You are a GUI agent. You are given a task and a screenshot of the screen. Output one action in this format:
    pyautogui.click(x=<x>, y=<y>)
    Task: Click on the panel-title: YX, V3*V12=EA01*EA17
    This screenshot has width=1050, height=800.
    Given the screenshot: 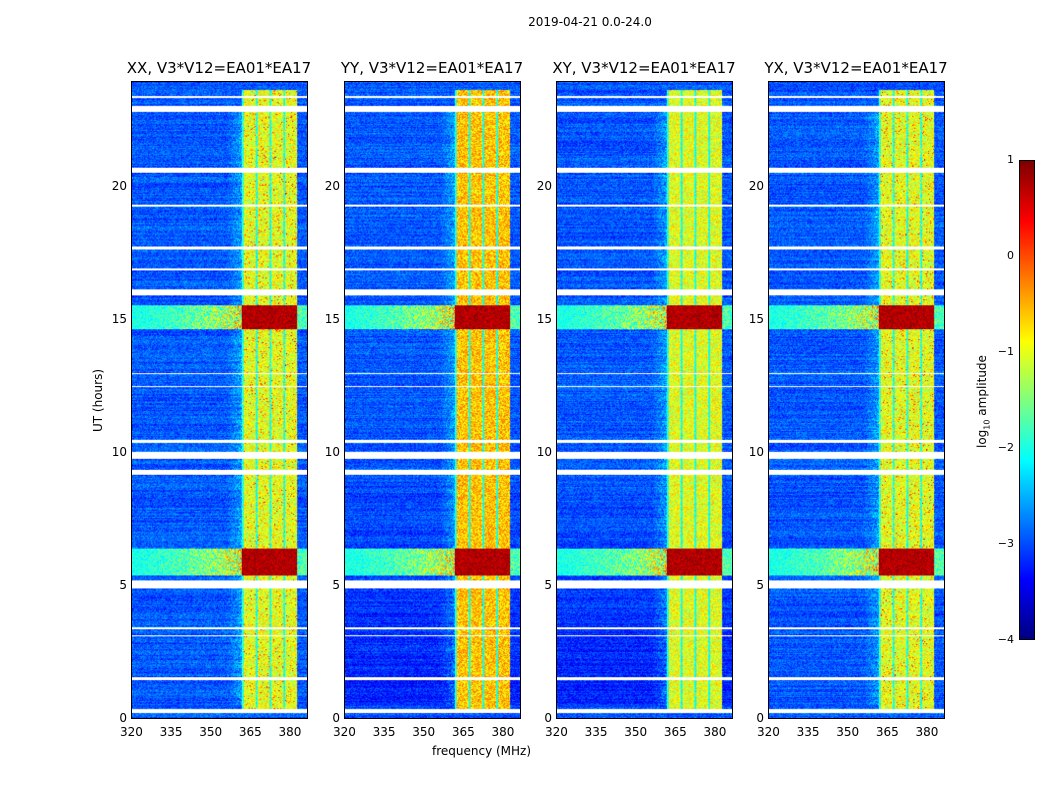 What is the action you would take?
    pyautogui.click(x=856, y=68)
    